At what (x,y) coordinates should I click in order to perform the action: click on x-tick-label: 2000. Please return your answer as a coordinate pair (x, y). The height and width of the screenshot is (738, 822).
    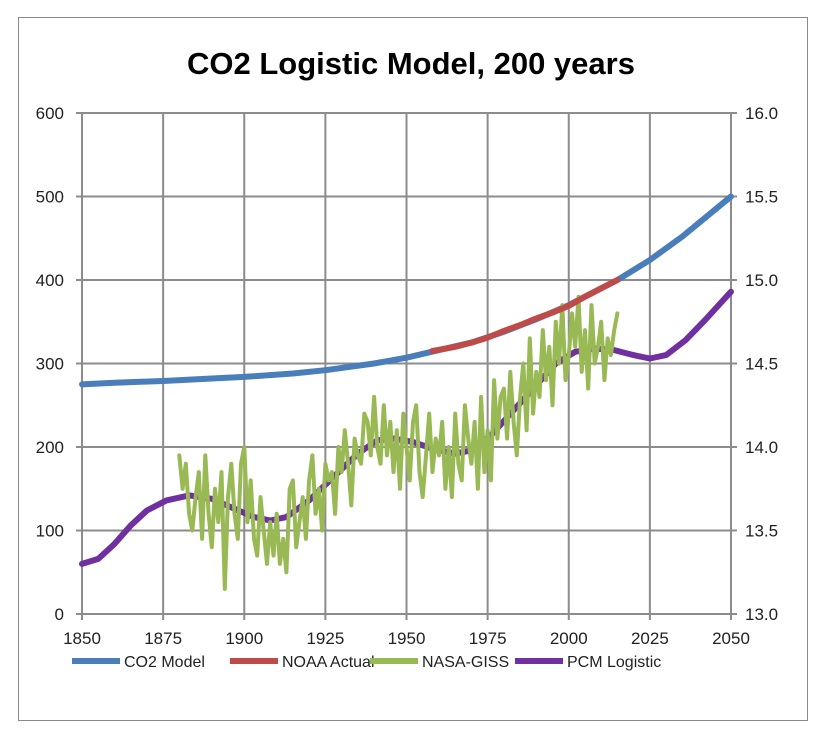
    Looking at the image, I should click on (569, 638).